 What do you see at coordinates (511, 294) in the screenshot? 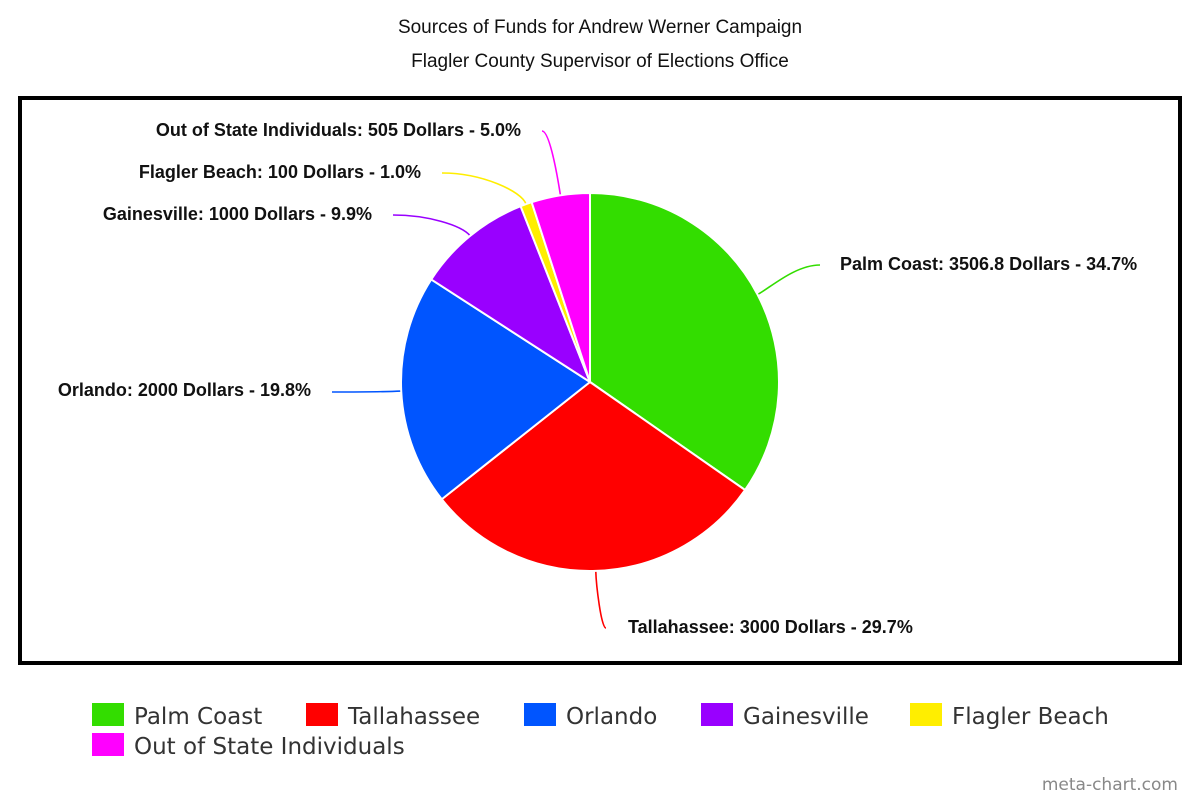
I see `pie-slice-gainesville` at bounding box center [511, 294].